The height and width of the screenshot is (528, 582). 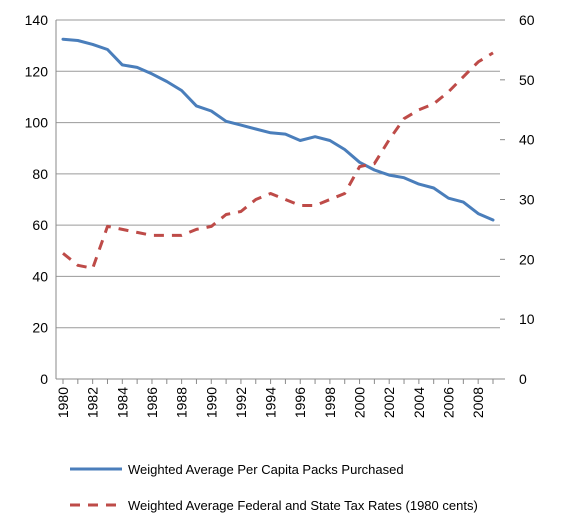 What do you see at coordinates (527, 80) in the screenshot?
I see `y-right-tick-label: 50` at bounding box center [527, 80].